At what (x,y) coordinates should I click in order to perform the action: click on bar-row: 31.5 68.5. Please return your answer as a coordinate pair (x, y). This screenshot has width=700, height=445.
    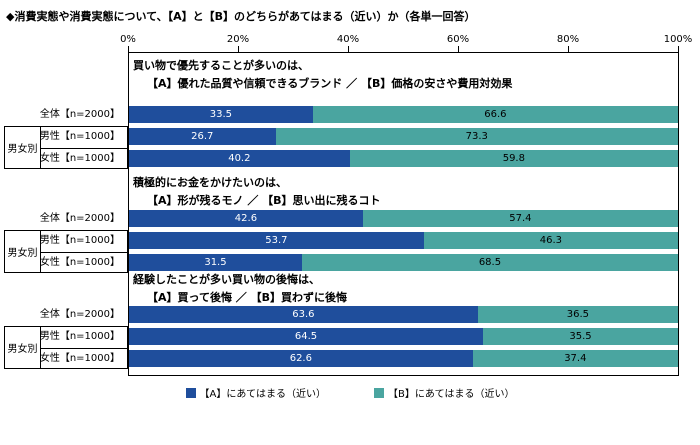
    Looking at the image, I should click on (403, 262).